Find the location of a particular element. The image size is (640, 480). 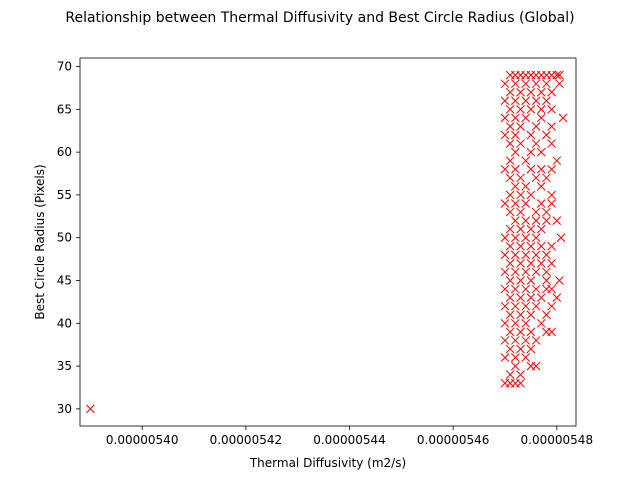

y-tick-label: 55 is located at coordinates (64, 195).